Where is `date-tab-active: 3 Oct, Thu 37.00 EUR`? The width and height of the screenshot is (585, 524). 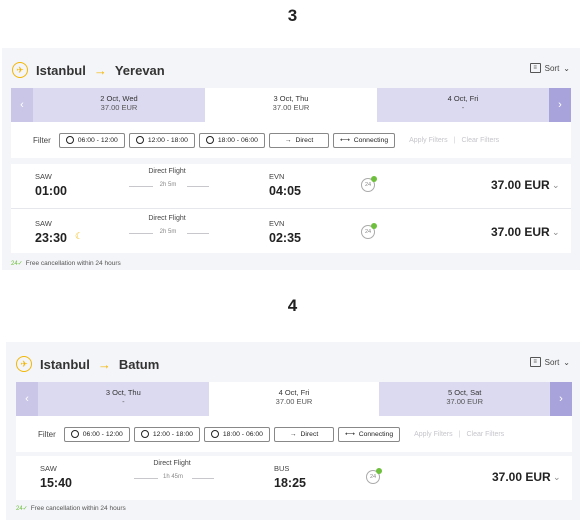 date-tab-active: 3 Oct, Thu 37.00 EUR is located at coordinates (291, 105).